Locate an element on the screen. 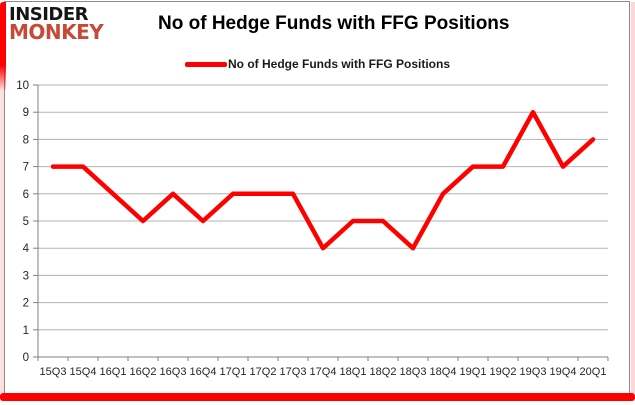 The image size is (635, 405). chart-title: No of Hedge Funds with FFG Positions is located at coordinates (334, 23).